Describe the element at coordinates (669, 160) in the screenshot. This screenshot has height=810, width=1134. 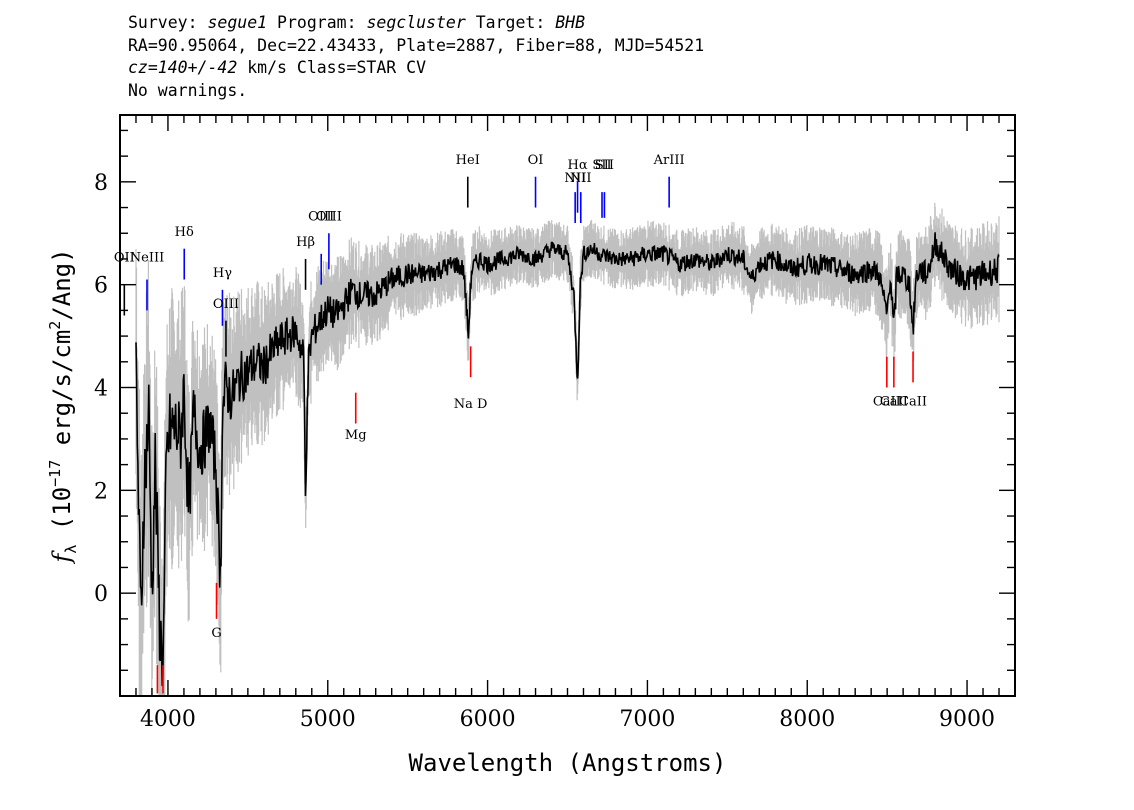
I see `emission-label-ariii: ArIII` at that location.